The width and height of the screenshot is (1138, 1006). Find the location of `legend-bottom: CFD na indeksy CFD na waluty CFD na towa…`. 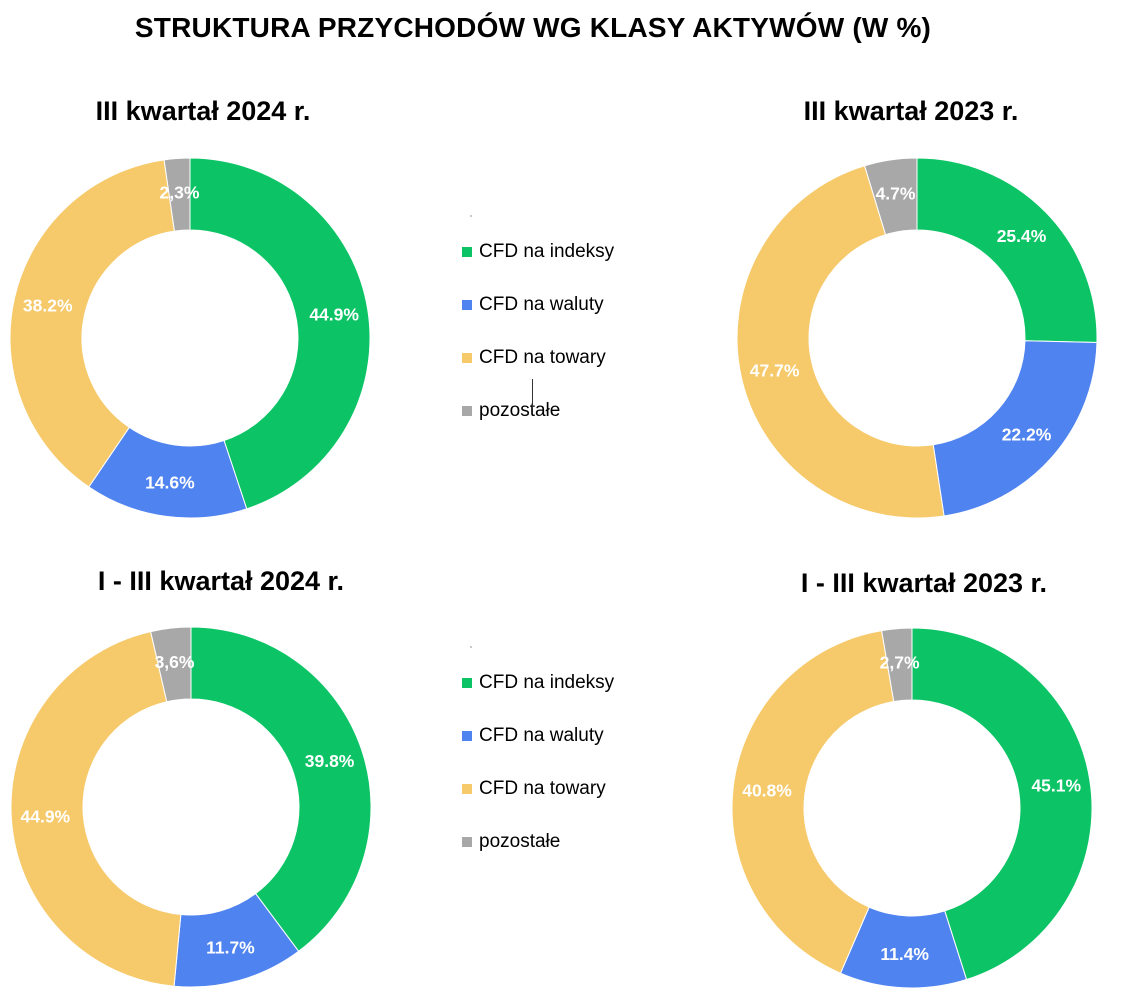

legend-bottom: CFD na indeksy CFD na waluty CFD na towa… is located at coordinates (562, 754).